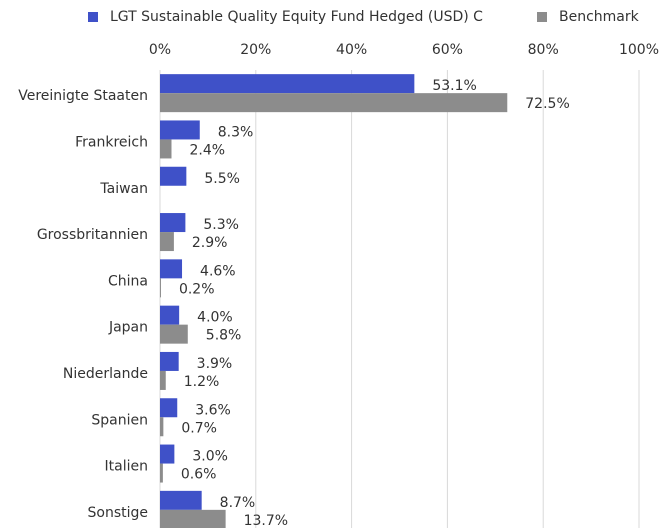 Image resolution: width=662 pixels, height=528 pixels. I want to click on y-tick-label: Vereinigte Staaten, so click(83, 96).